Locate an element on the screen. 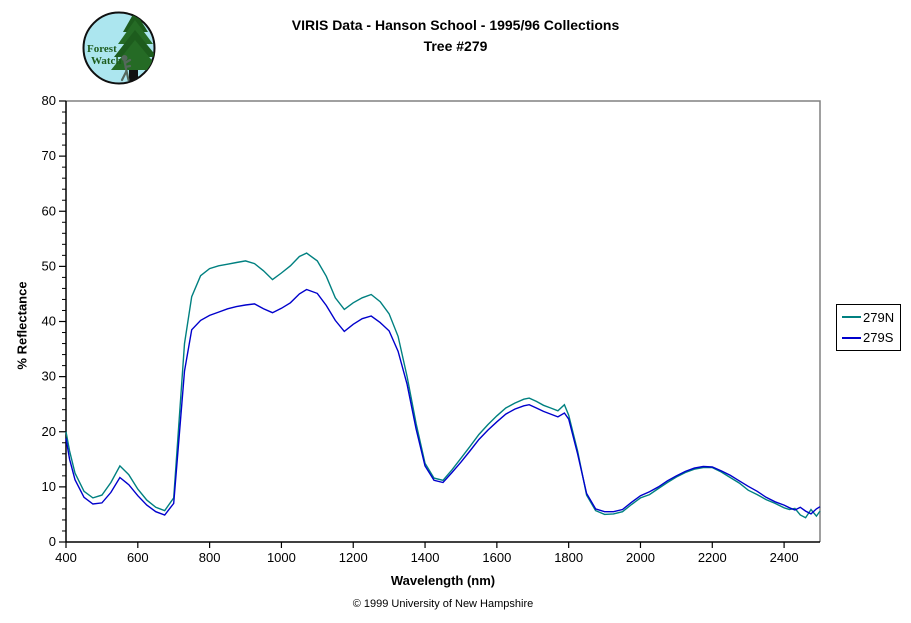 The image size is (911, 623). x-tick-label: 1600 is located at coordinates (496, 557).